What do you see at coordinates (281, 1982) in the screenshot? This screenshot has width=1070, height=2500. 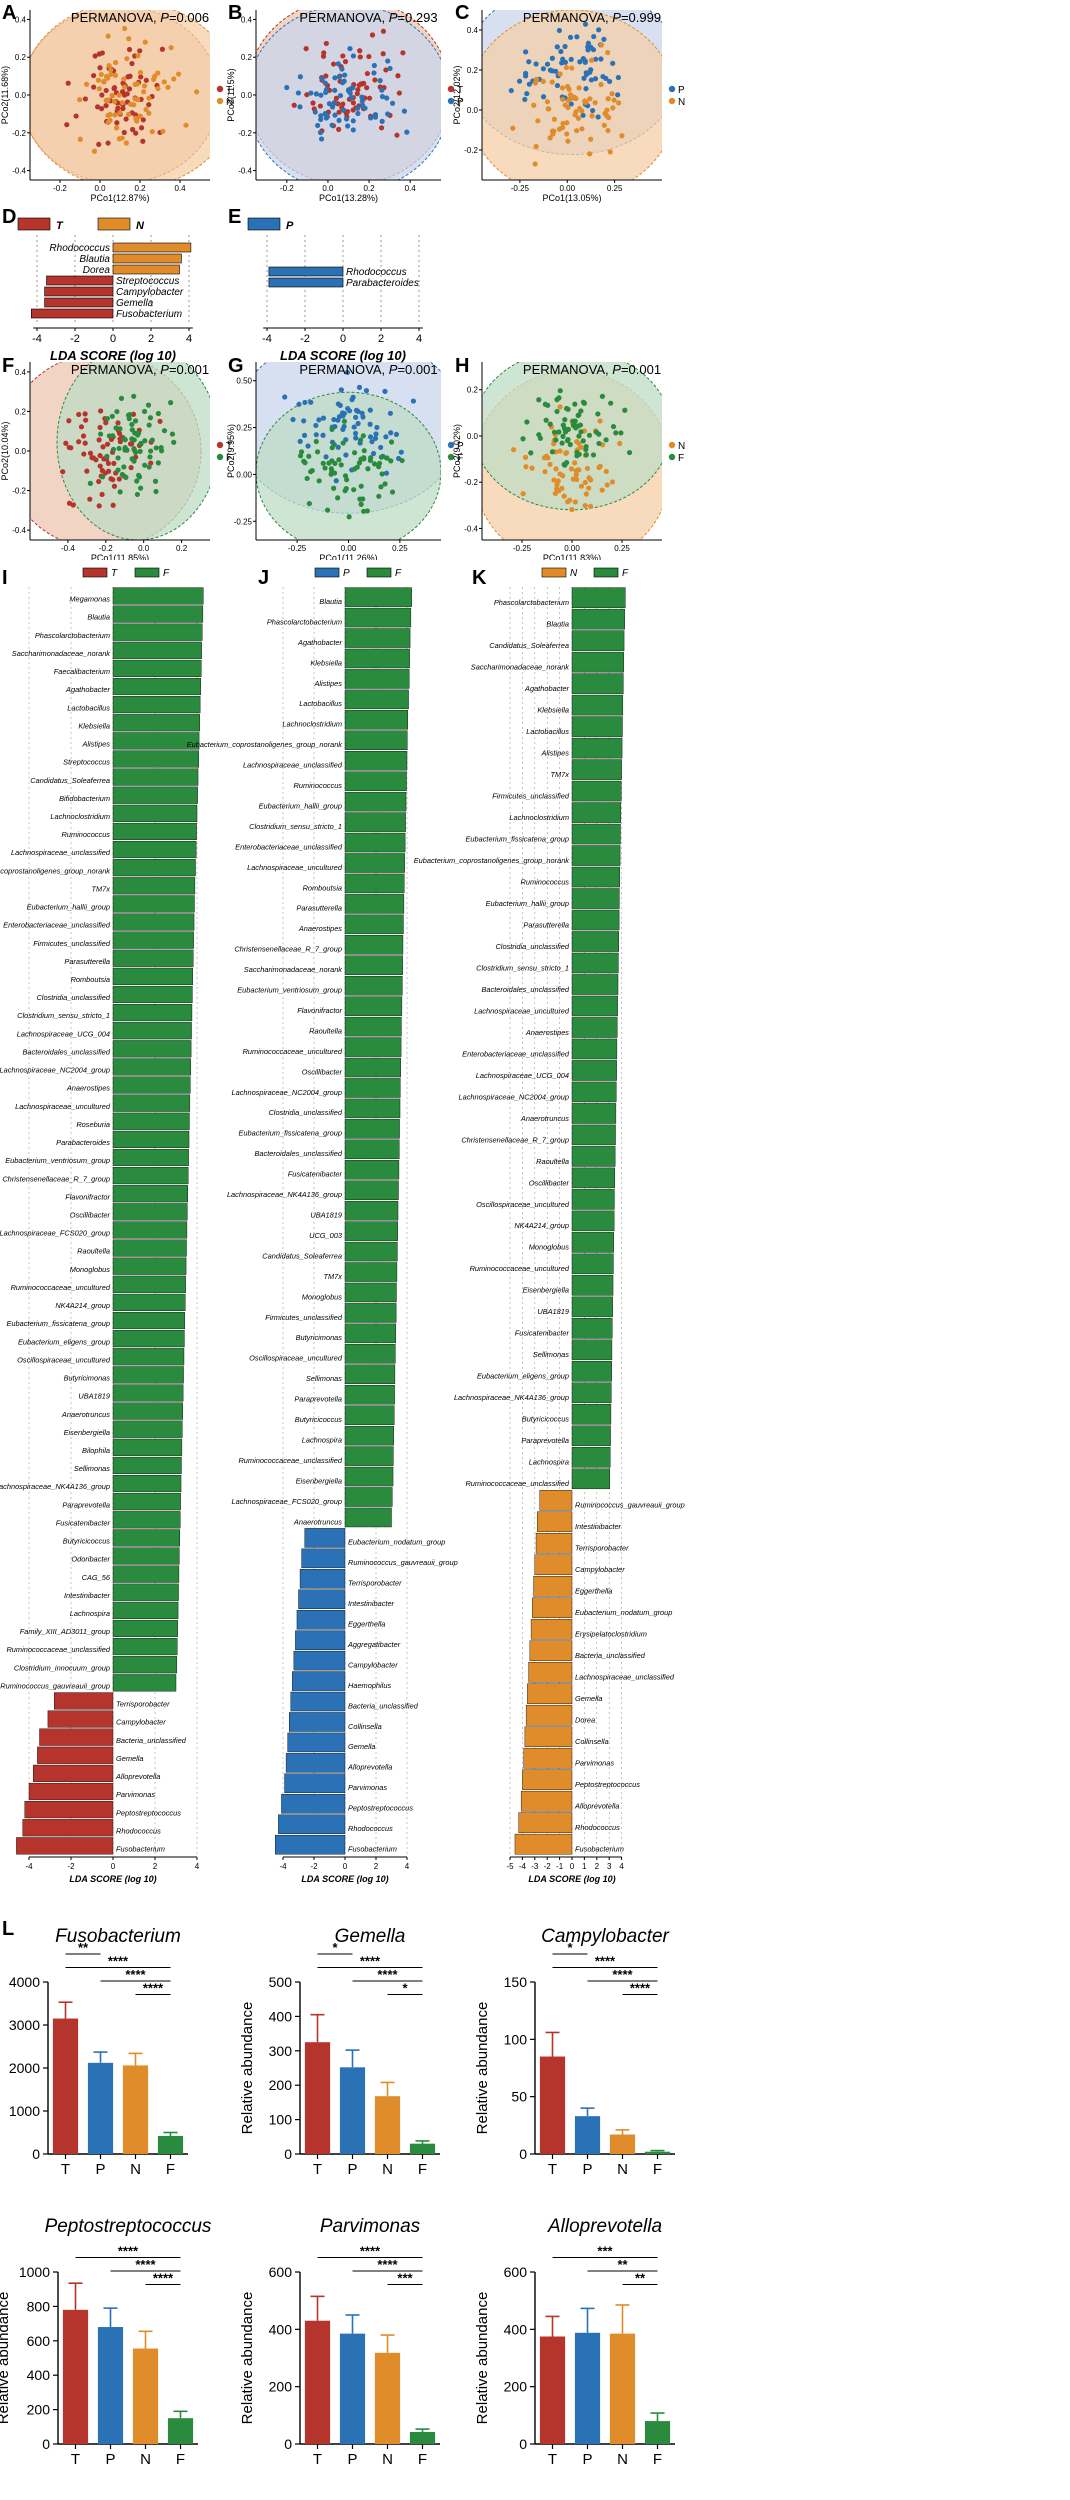 I see `y-tick-label: 500` at bounding box center [281, 1982].